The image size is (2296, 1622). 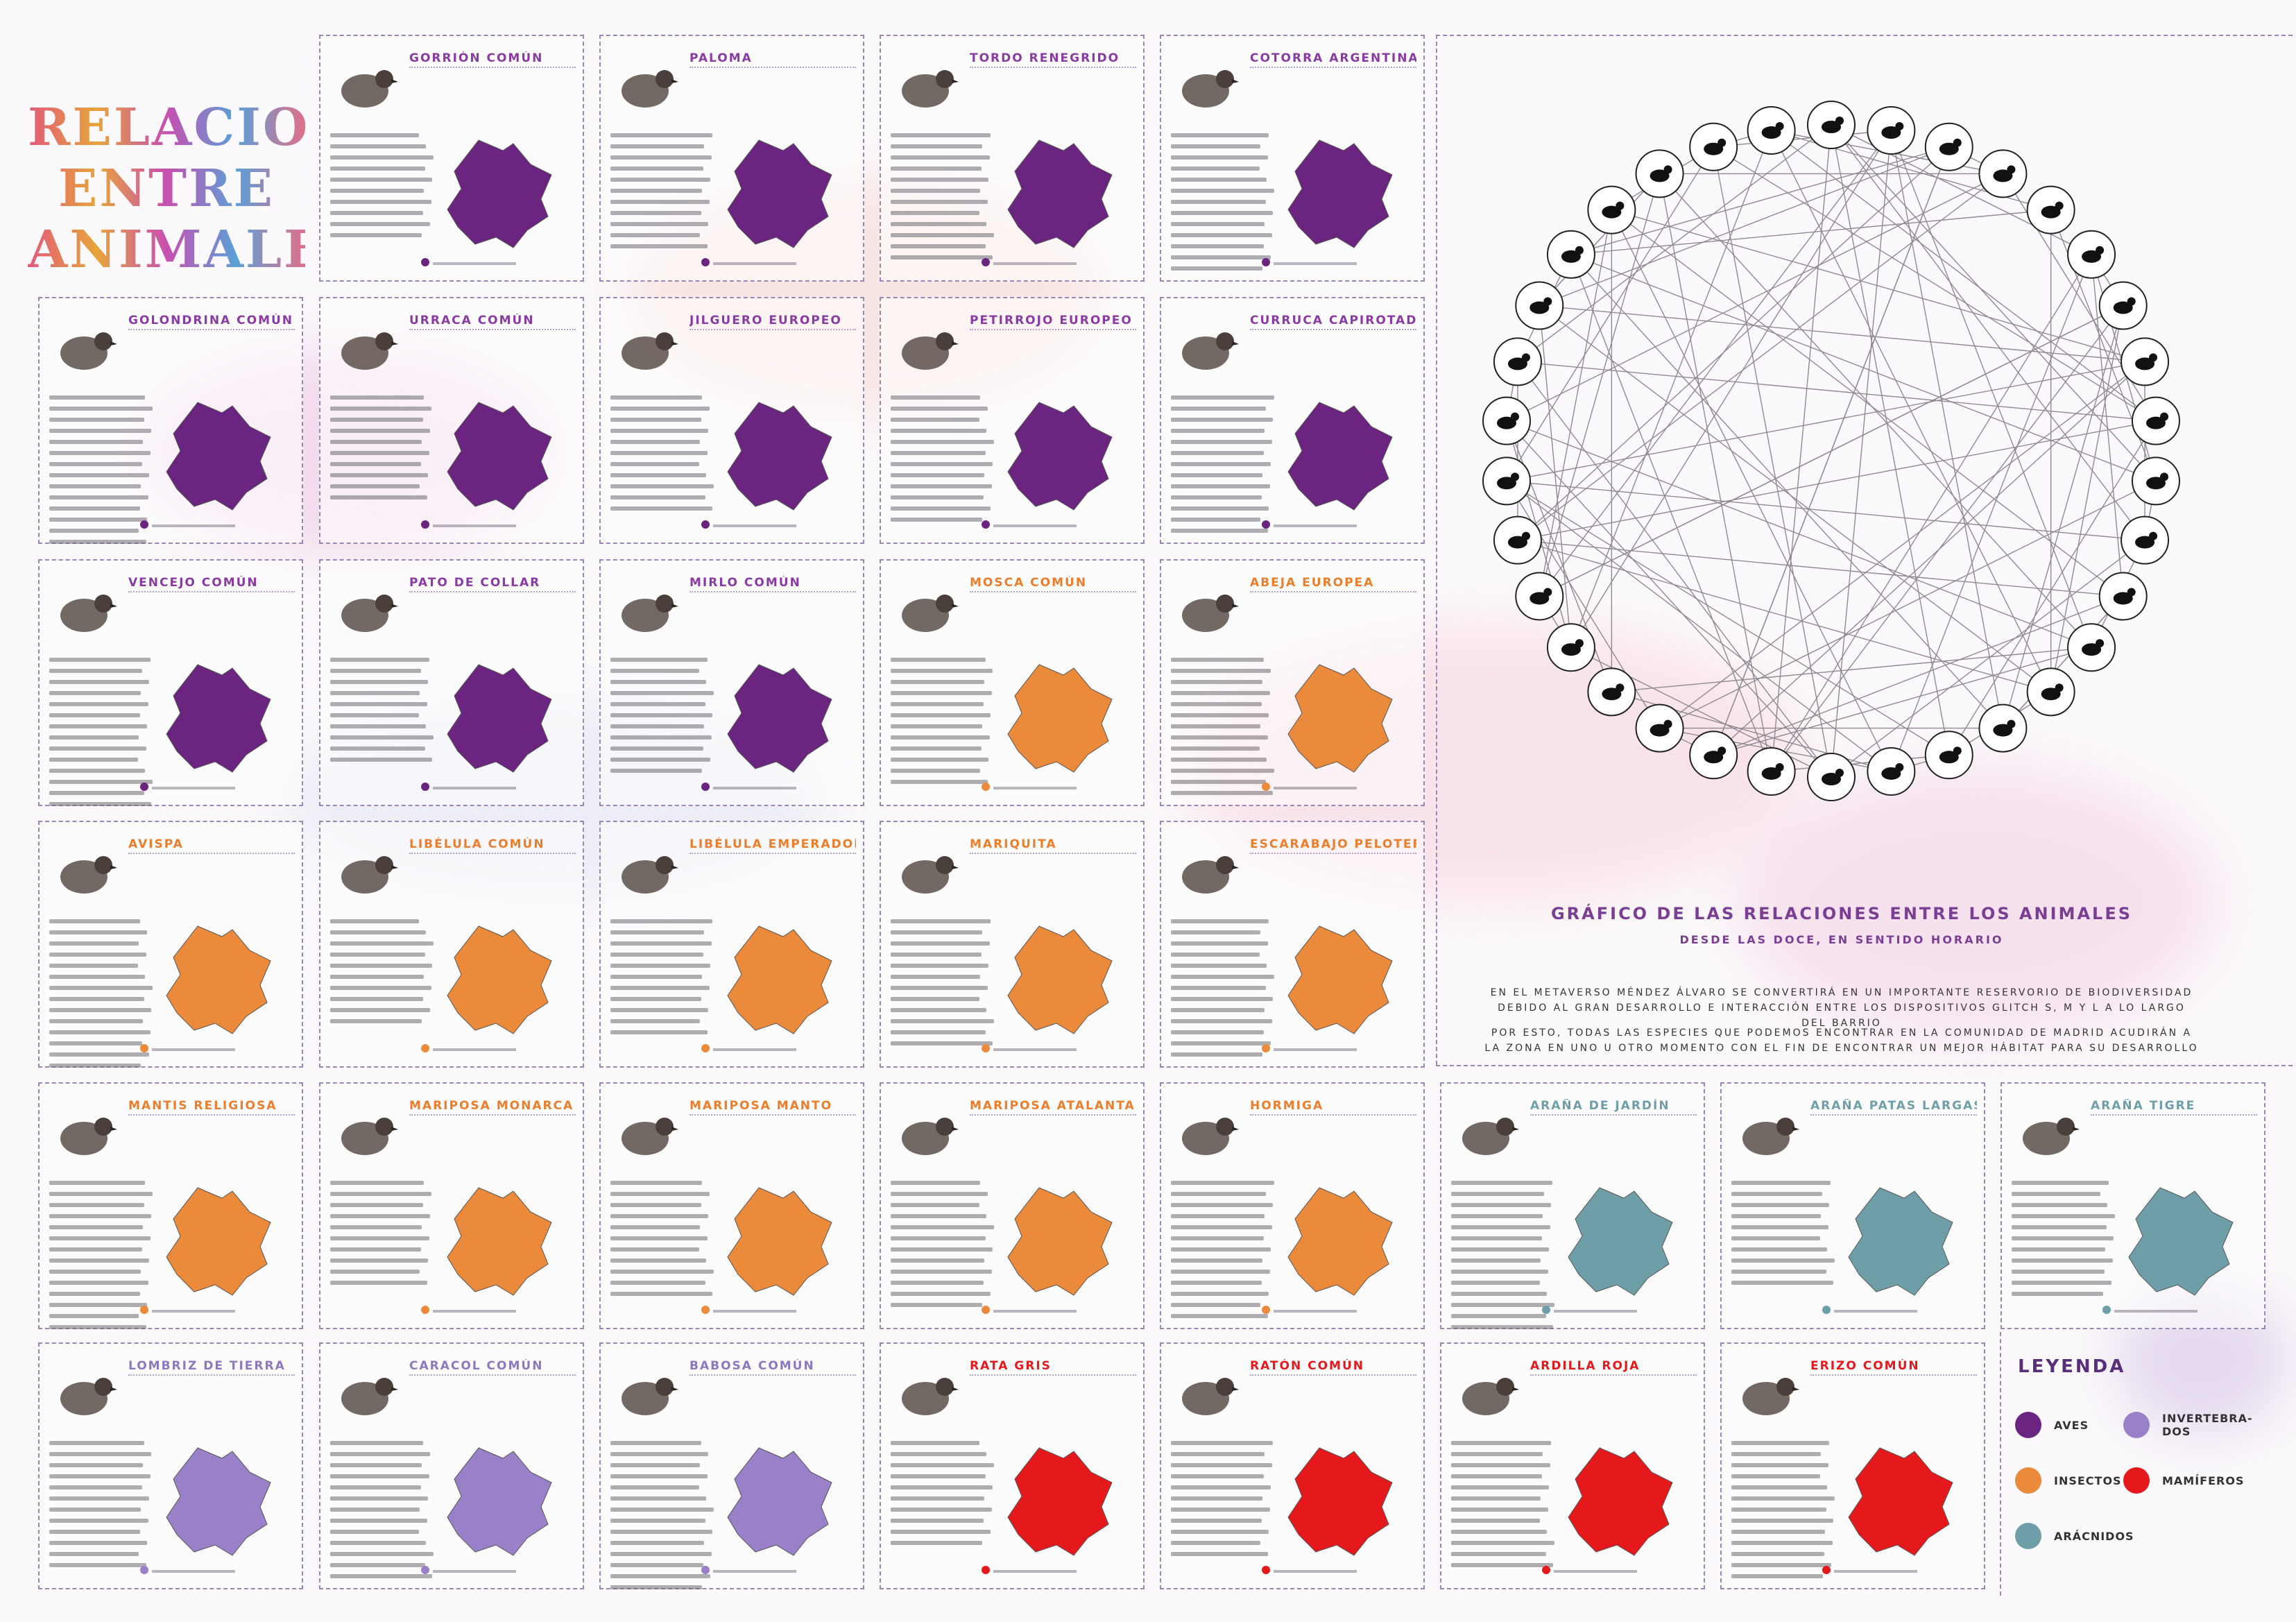 What do you see at coordinates (765, 320) in the screenshot?
I see `species-name: JILGUERO EUROPEO` at bounding box center [765, 320].